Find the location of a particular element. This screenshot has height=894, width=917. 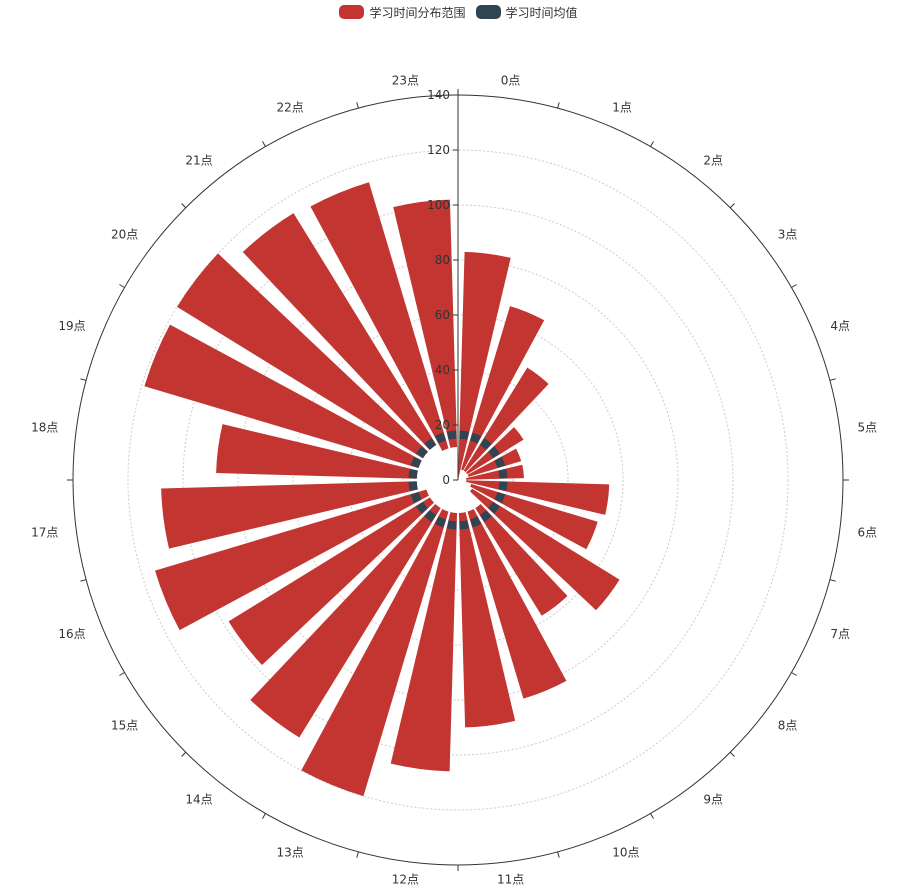

radius-label-80: 80 is located at coordinates (442, 260).